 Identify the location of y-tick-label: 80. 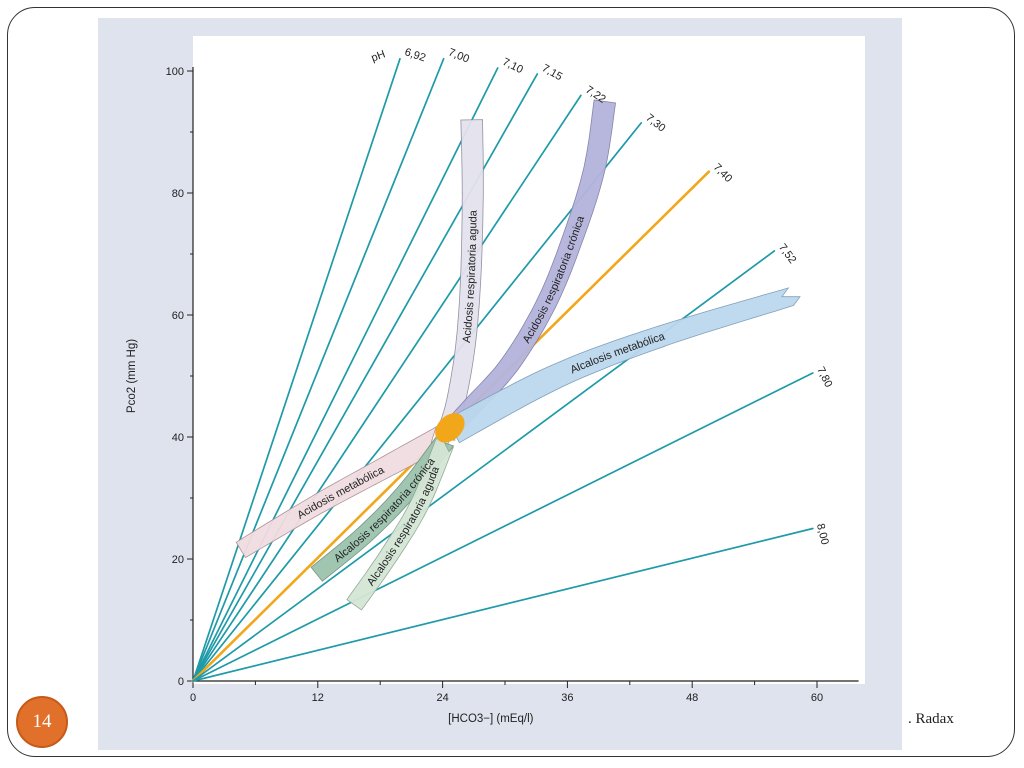
(178, 194).